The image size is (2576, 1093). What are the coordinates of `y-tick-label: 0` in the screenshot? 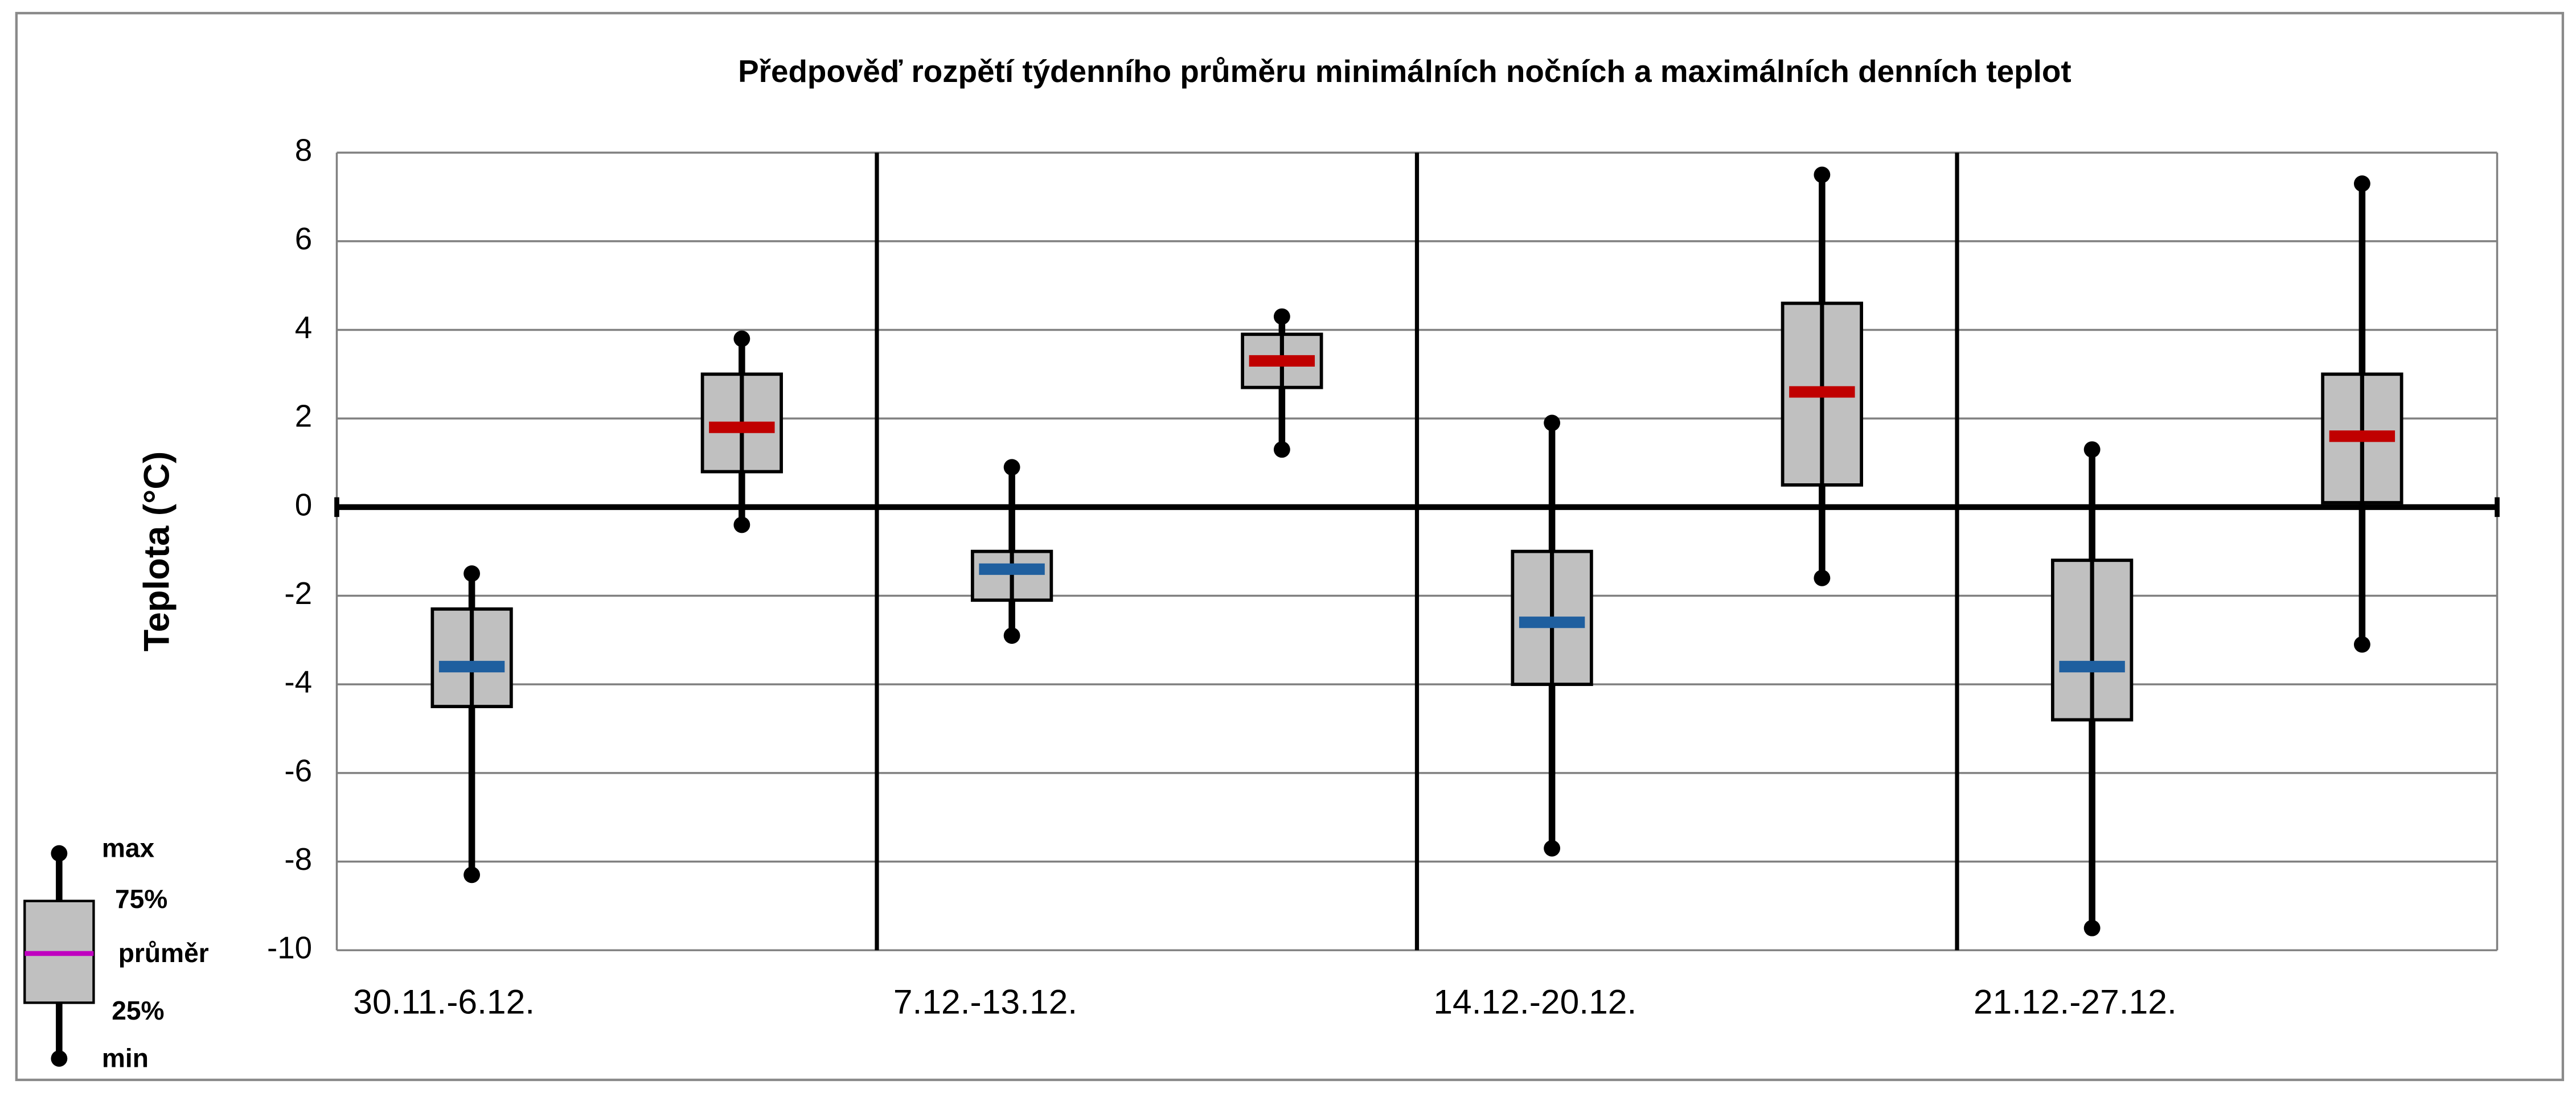 It's located at (303, 504).